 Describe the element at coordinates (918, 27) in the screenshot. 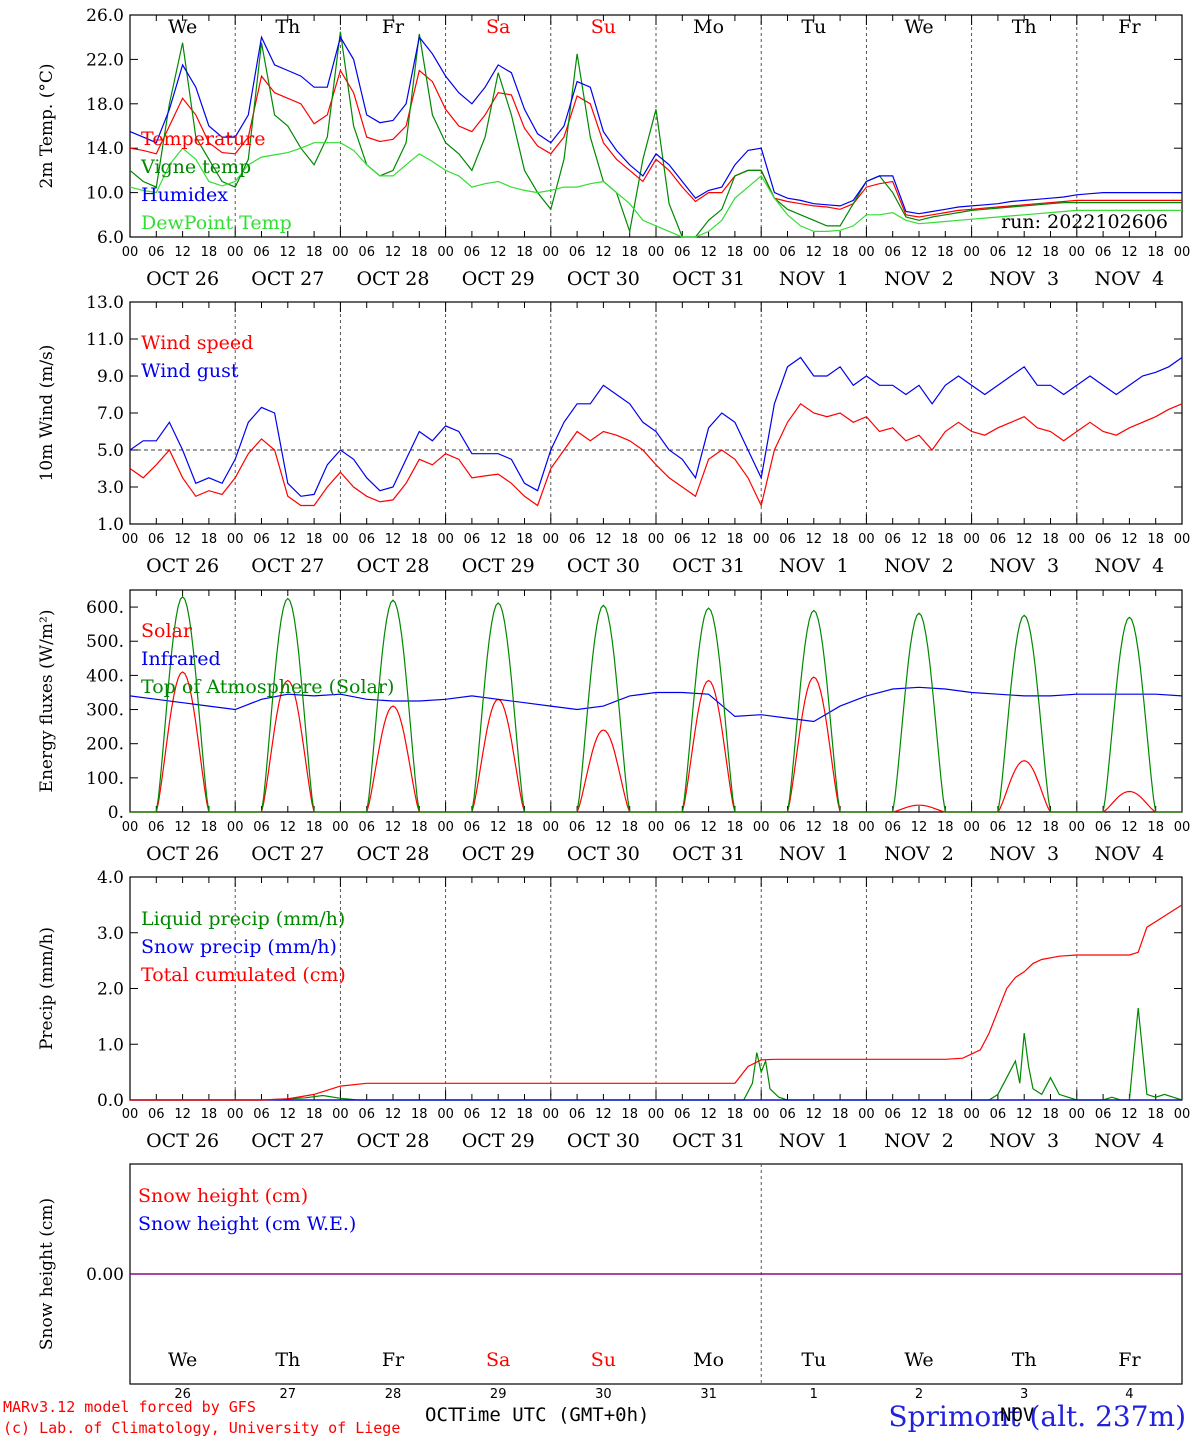

I see `day-name-top: We` at that location.